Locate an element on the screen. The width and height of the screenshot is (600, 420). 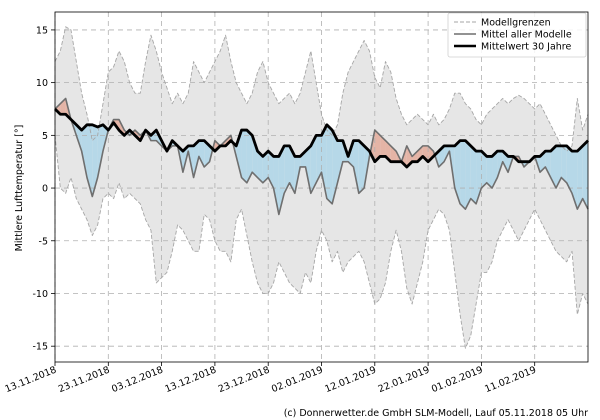
y-tick-label: 10 is located at coordinates (42, 83).